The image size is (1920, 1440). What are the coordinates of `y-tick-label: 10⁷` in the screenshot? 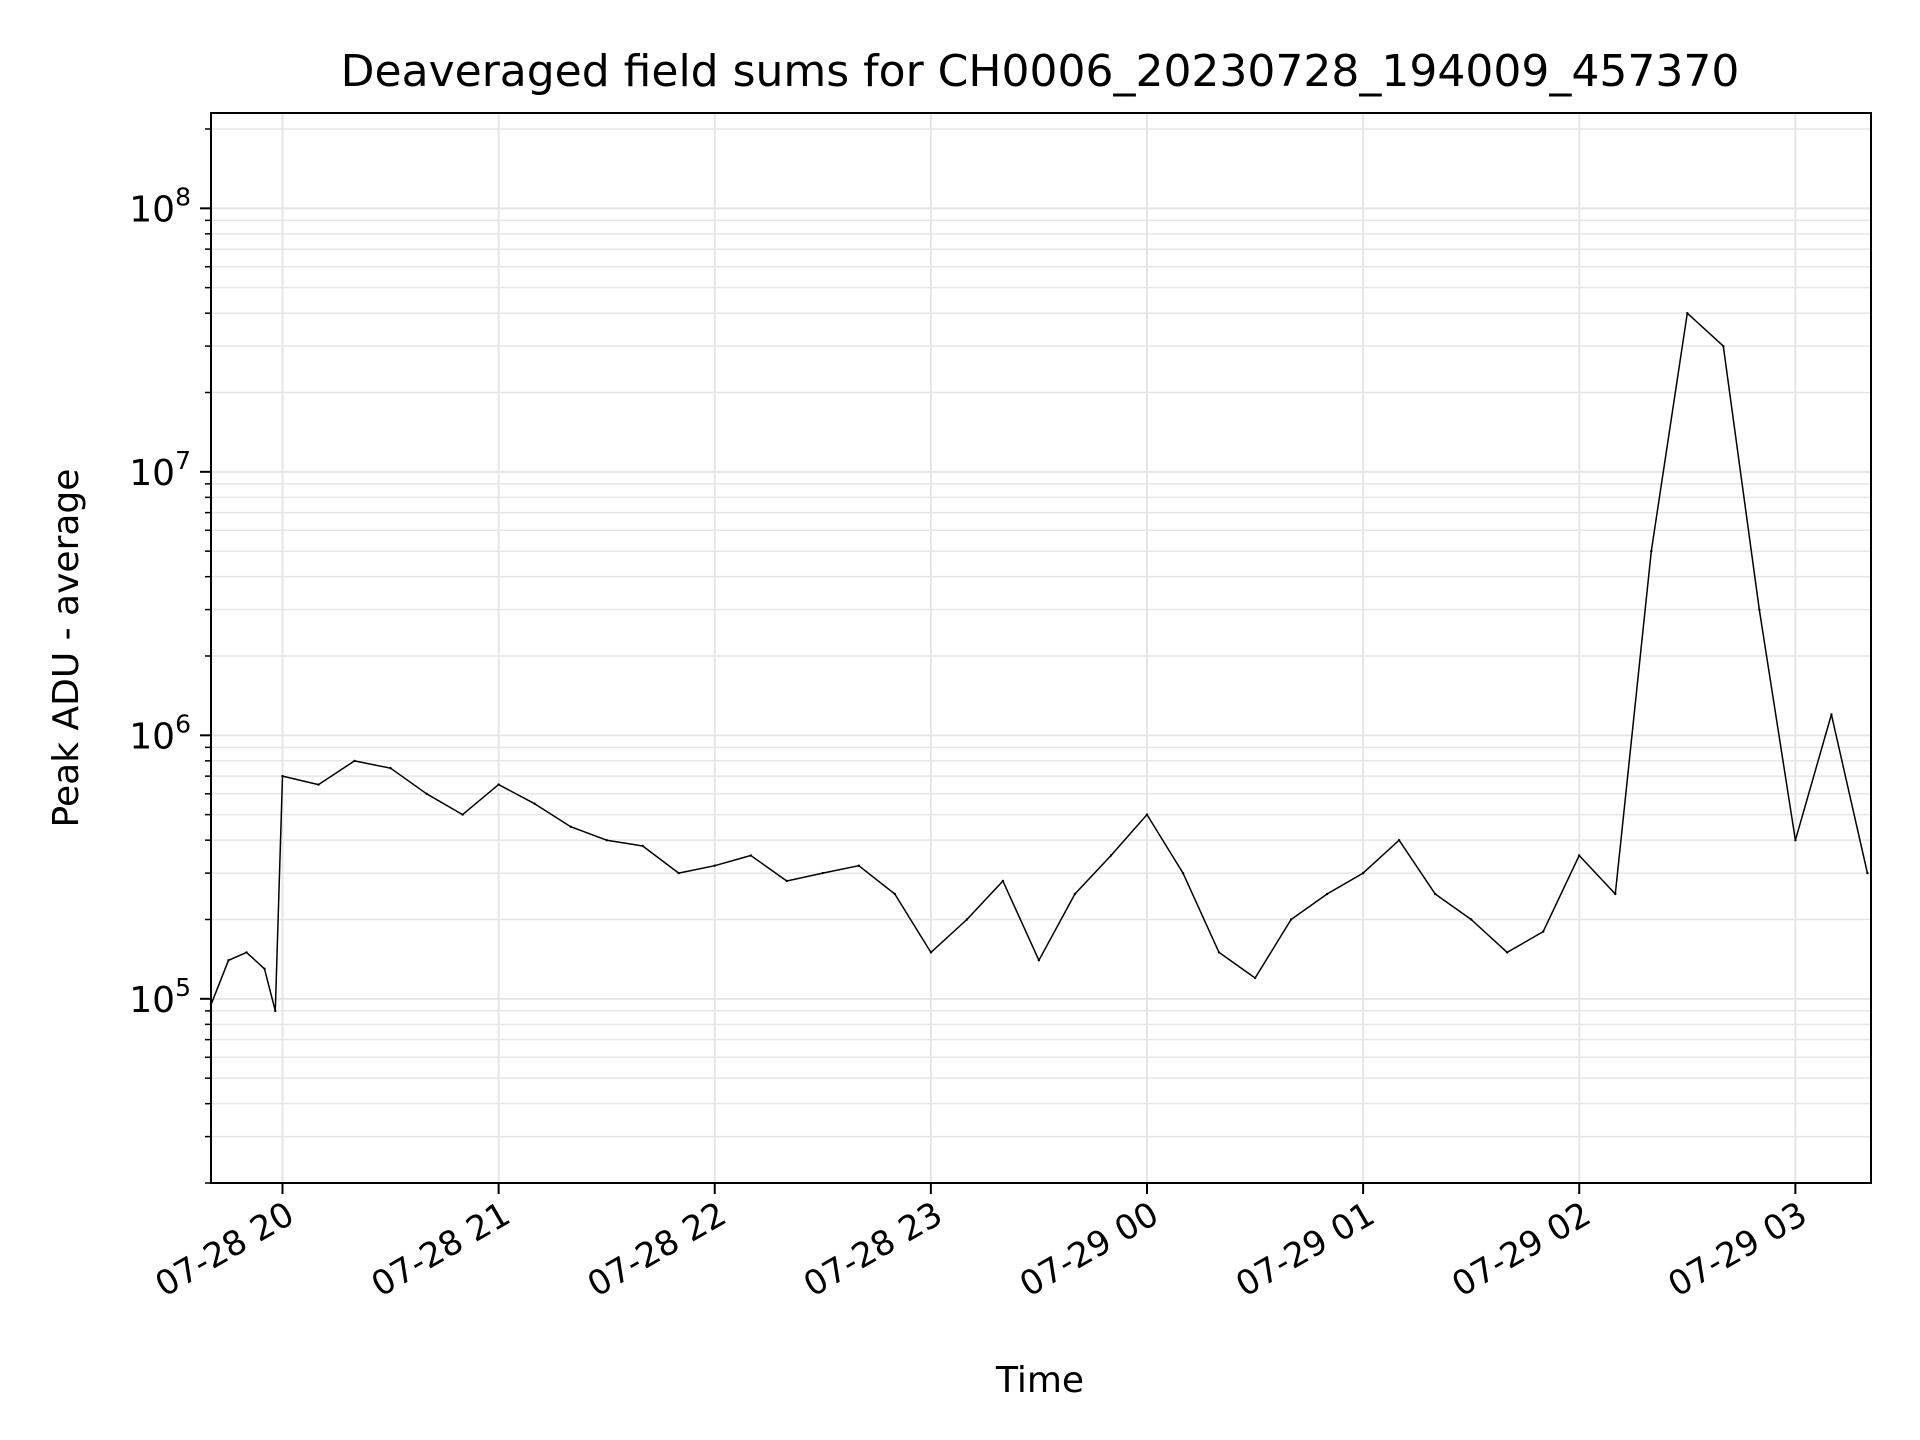 It's located at (160, 470).